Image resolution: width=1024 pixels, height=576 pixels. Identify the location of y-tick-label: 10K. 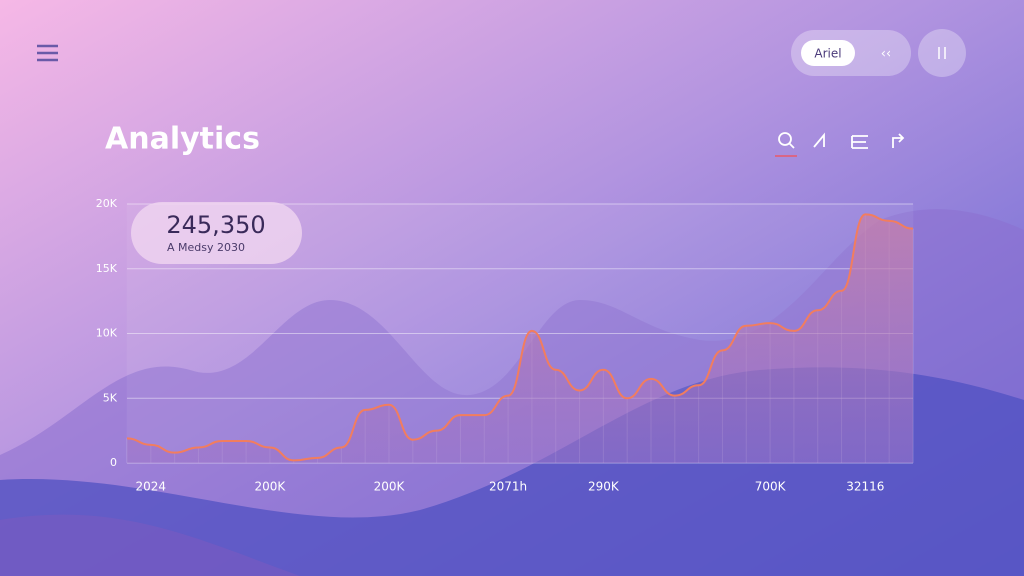
(107, 333).